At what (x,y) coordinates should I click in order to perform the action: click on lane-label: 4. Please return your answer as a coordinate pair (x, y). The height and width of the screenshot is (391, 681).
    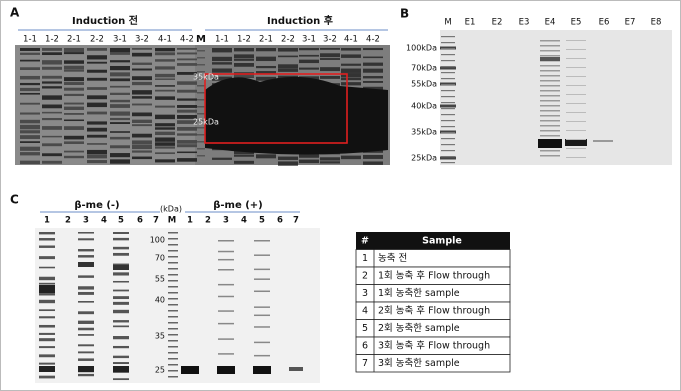
    Looking at the image, I should click on (244, 221).